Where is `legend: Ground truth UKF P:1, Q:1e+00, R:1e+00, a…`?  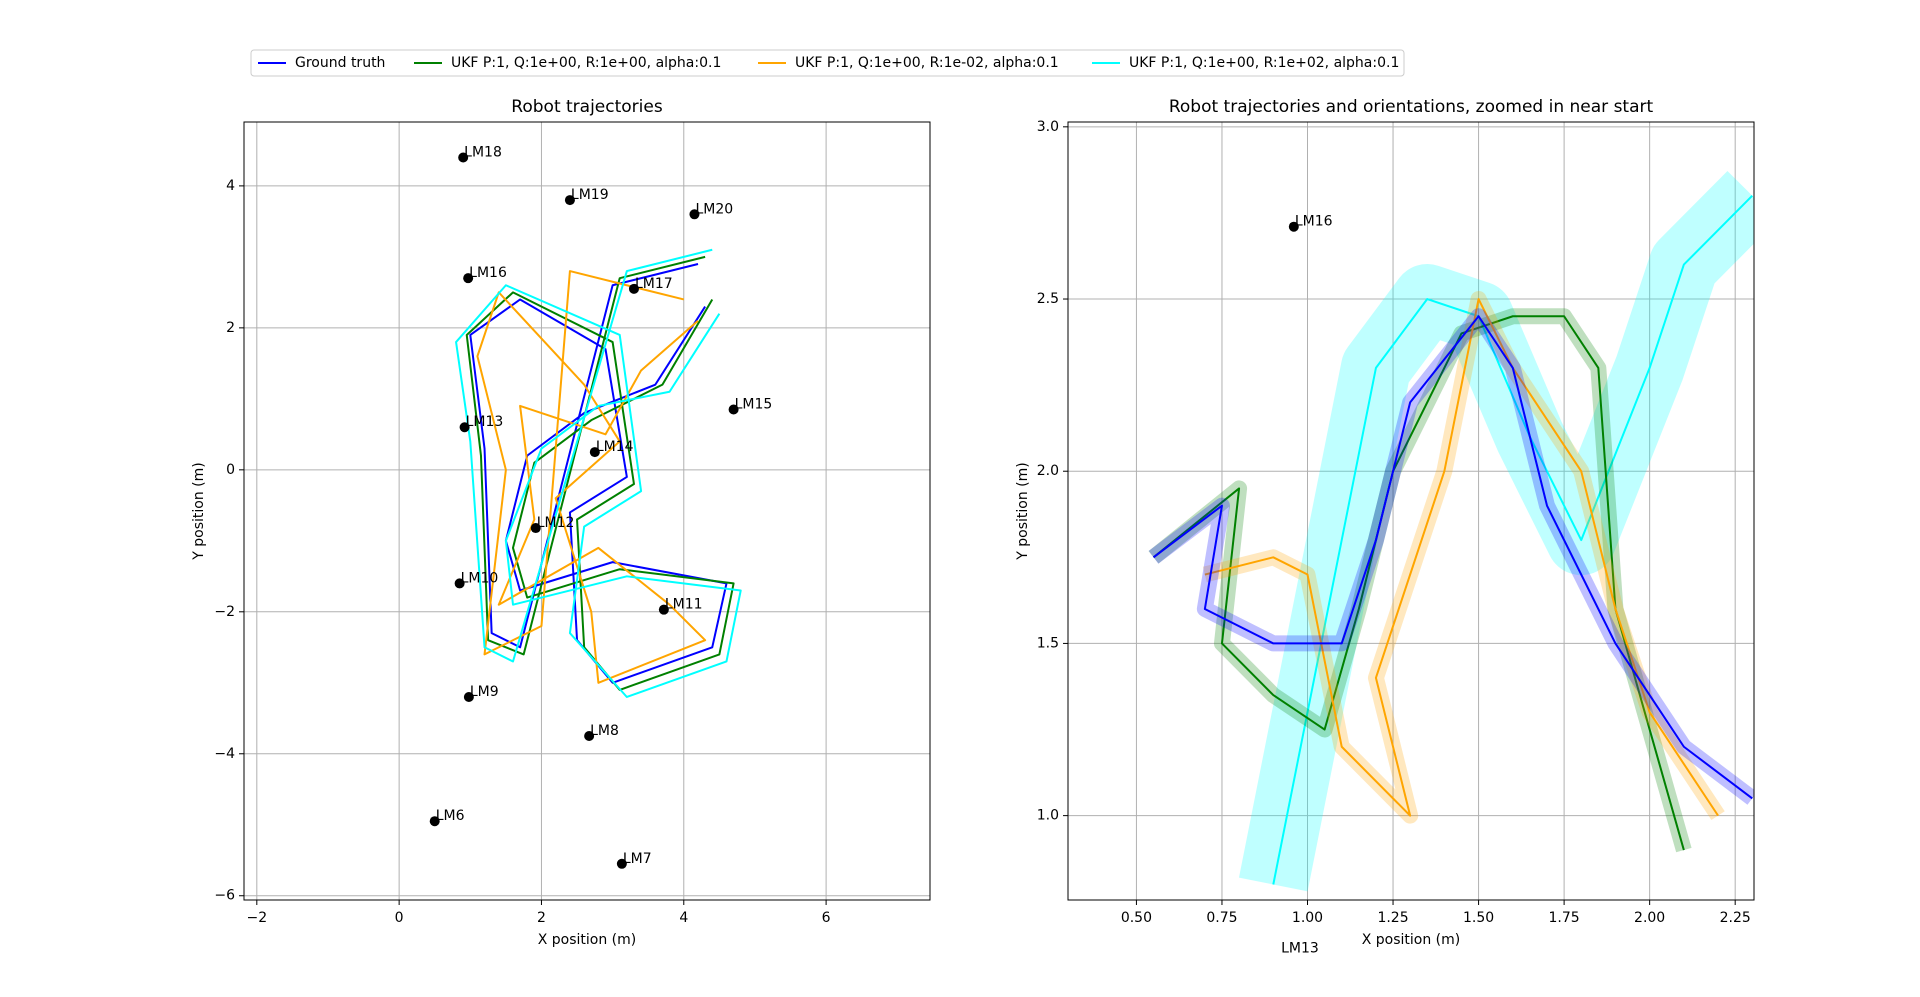
legend: Ground truth UKF P:1, Q:1e+00, R:1e+00, a… is located at coordinates (827, 63).